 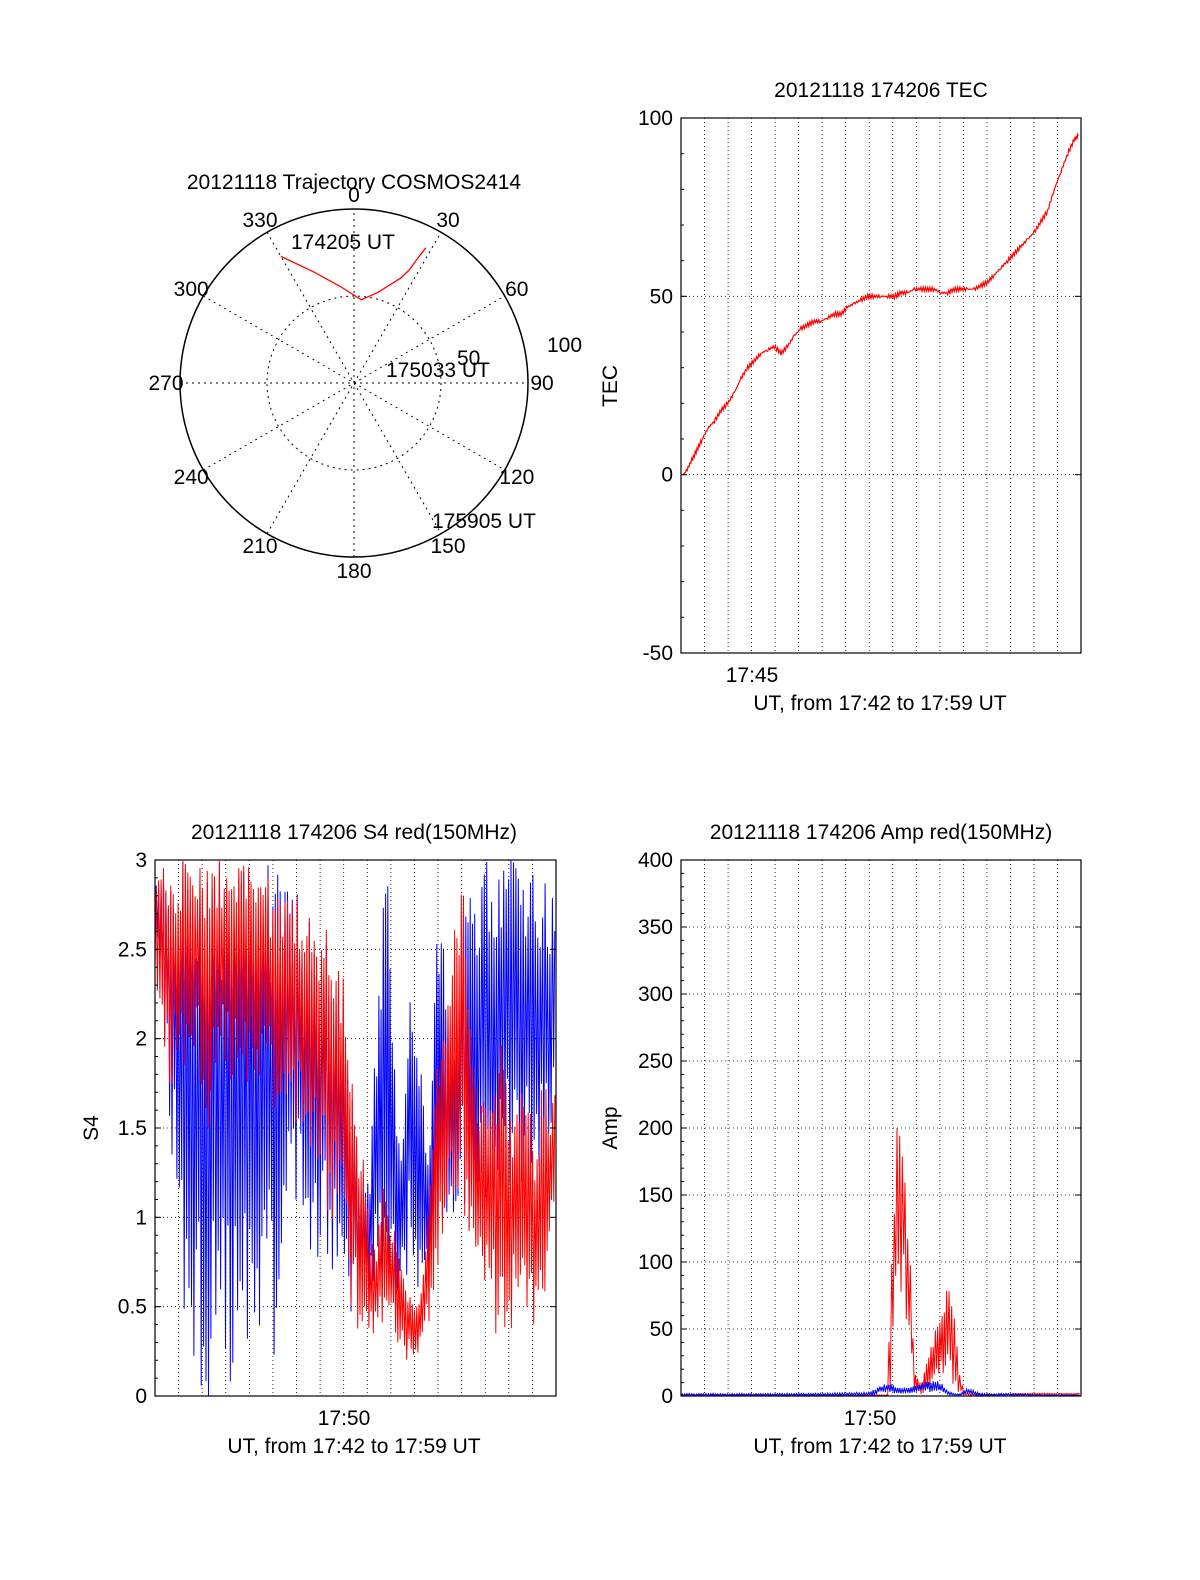 I want to click on trajectory-title: 20121118 Trajectory COSMOS2414, so click(x=354, y=182).